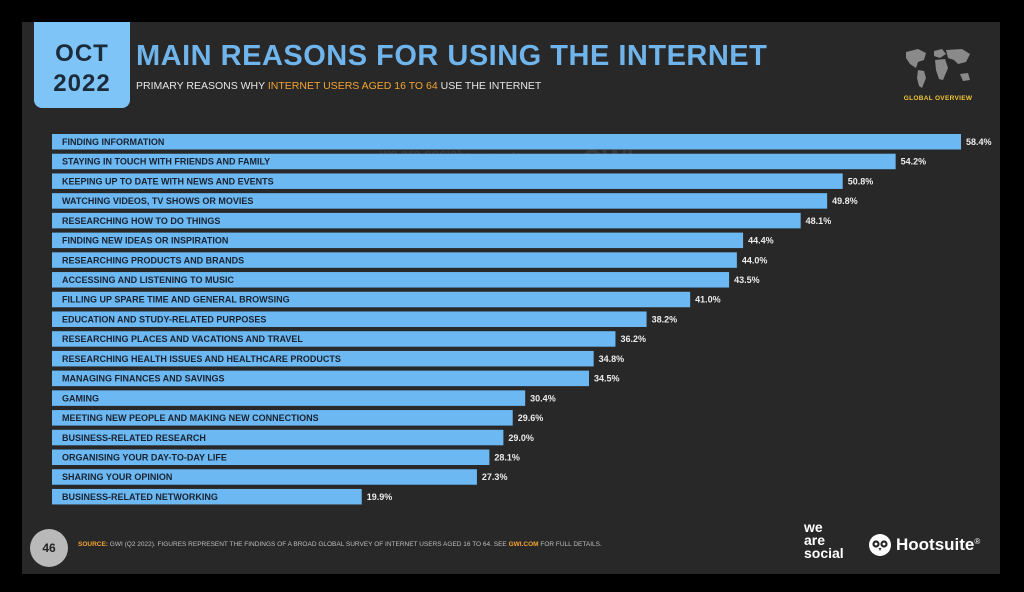  Describe the element at coordinates (452, 56) in the screenshot. I see `page-title: MAIN REASONS FOR USING THE INTERNET` at that location.